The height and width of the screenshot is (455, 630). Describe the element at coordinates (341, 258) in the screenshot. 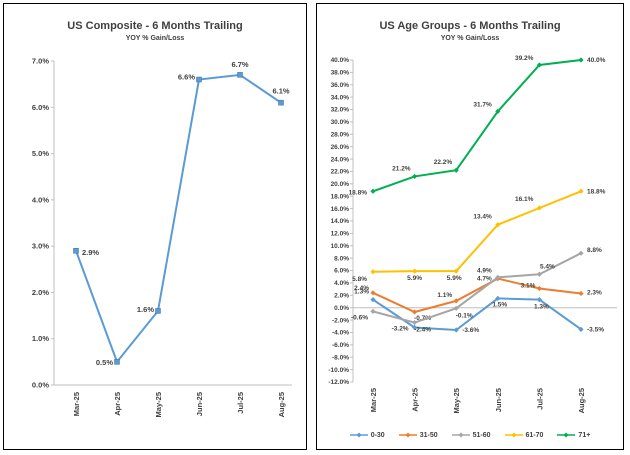

I see `y-tick-label: 8.0%` at that location.